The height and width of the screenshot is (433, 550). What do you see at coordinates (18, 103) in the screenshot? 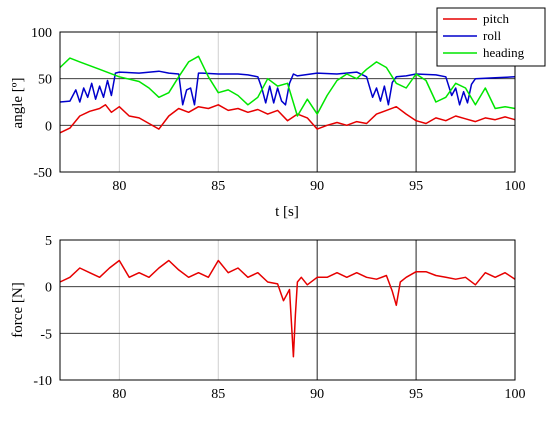
I see `angle-plot-ylabel: angle [º]` at bounding box center [18, 103].